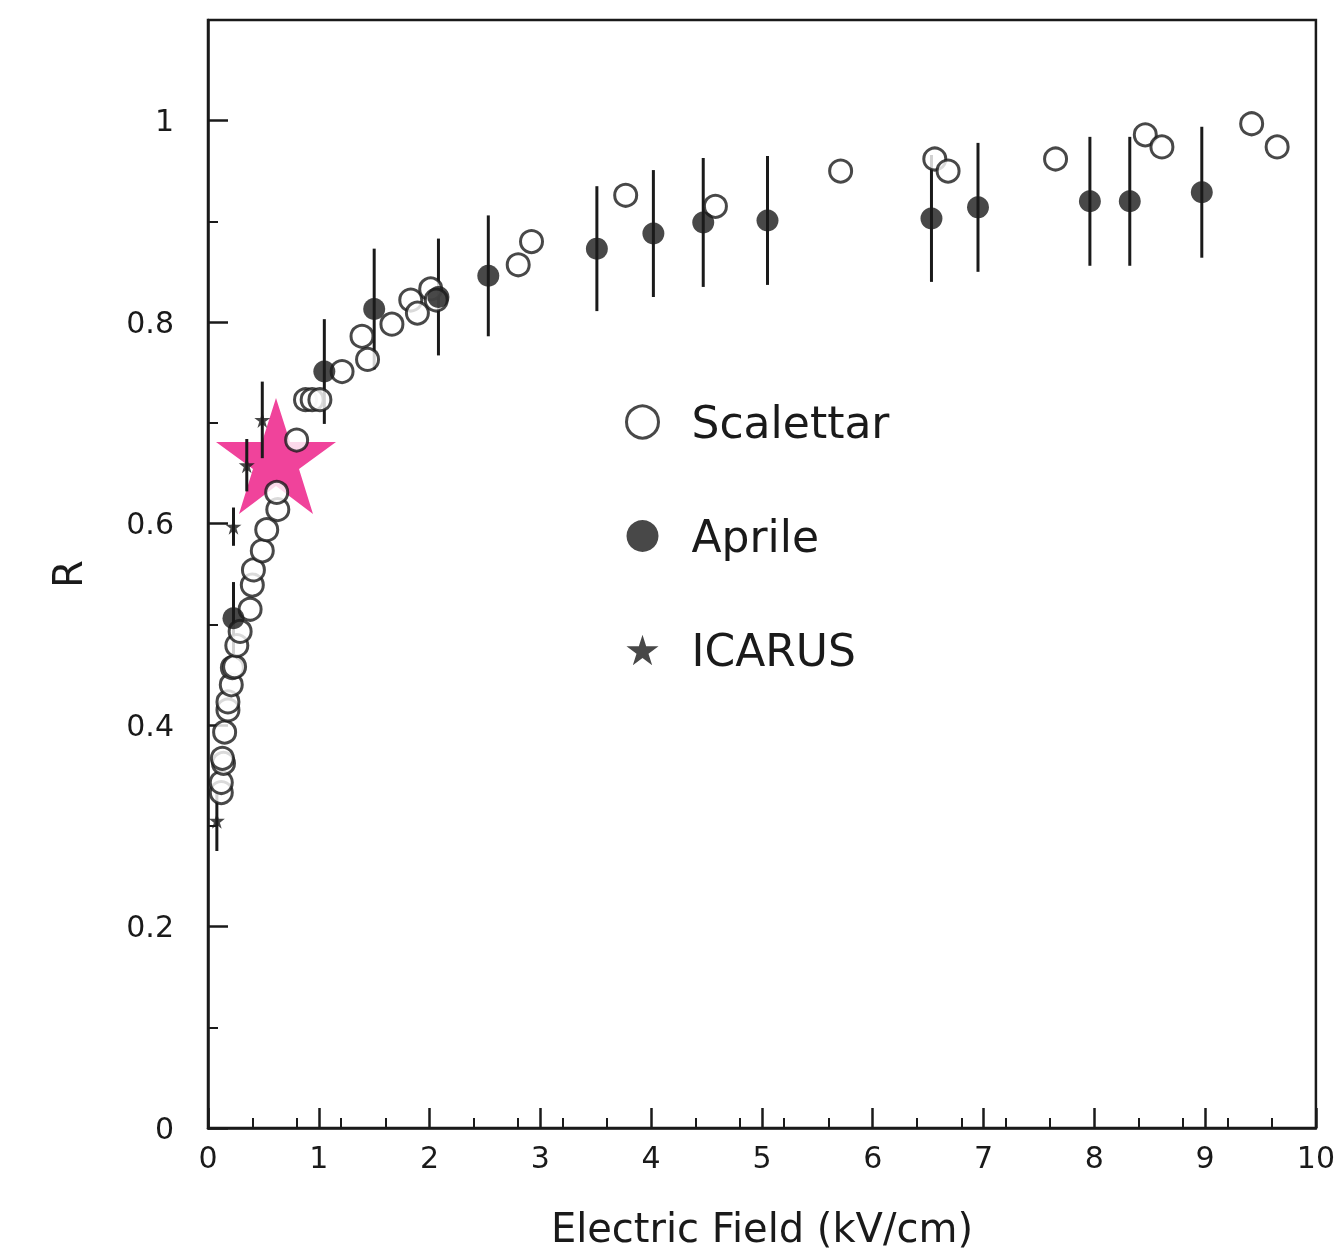 Image resolution: width=1338 pixels, height=1254 pixels. Describe the element at coordinates (1094, 1157) in the screenshot. I see `x-tick-label: 8` at that location.